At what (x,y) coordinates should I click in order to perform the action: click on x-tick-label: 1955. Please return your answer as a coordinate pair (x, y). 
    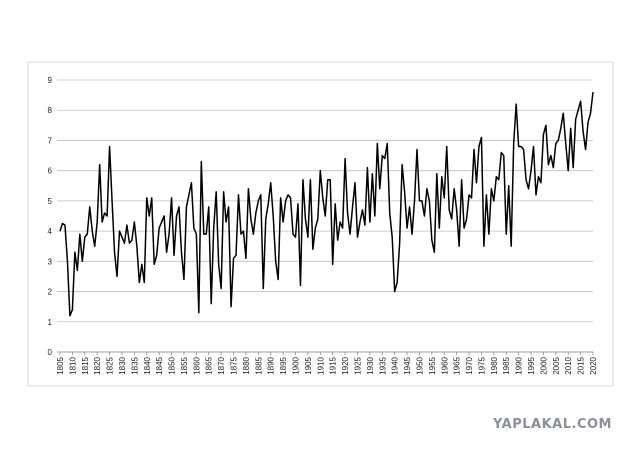
    Looking at the image, I should click on (432, 365).